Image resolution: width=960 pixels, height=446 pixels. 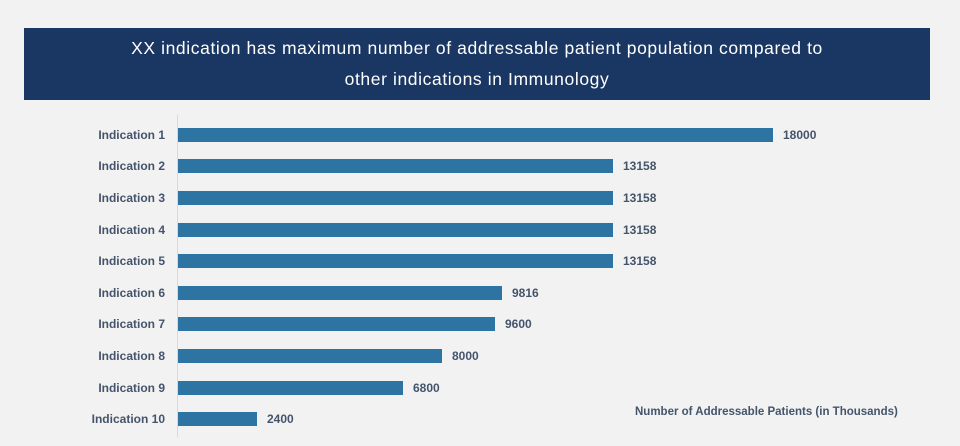 What do you see at coordinates (131, 134) in the screenshot?
I see `category-label: Indication 1` at bounding box center [131, 134].